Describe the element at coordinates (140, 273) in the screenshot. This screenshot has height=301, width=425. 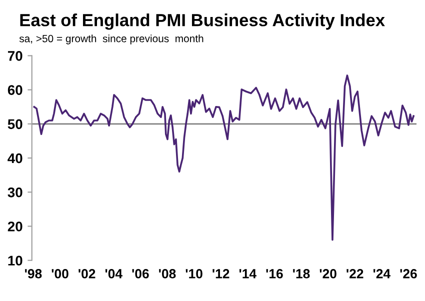
I see `x-tick-label: '06` at that location.